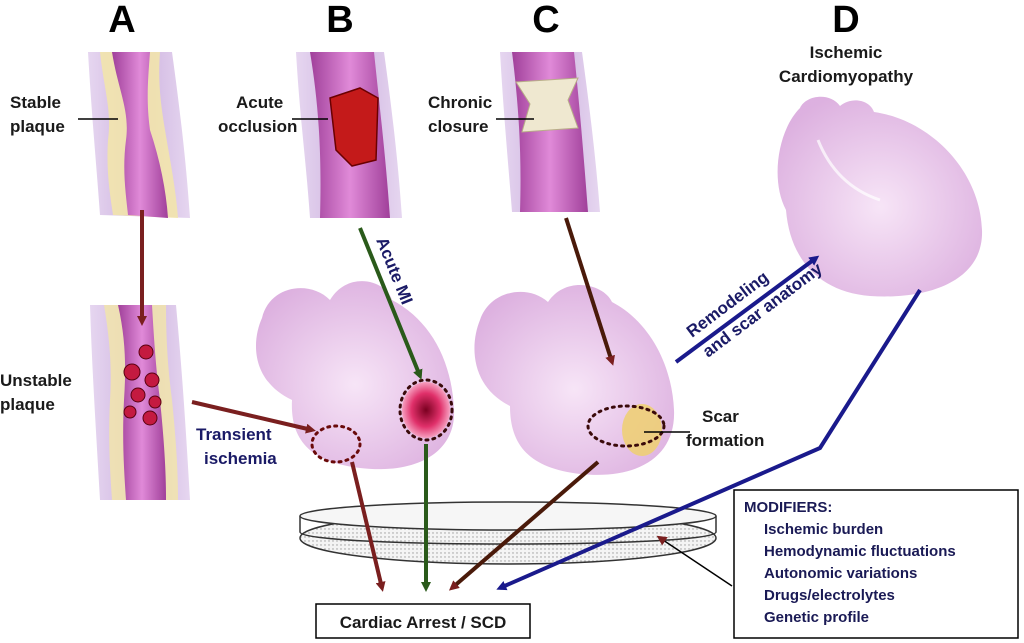  What do you see at coordinates (253, 417) in the screenshot?
I see `arrow-unstable-to-transient` at bounding box center [253, 417].